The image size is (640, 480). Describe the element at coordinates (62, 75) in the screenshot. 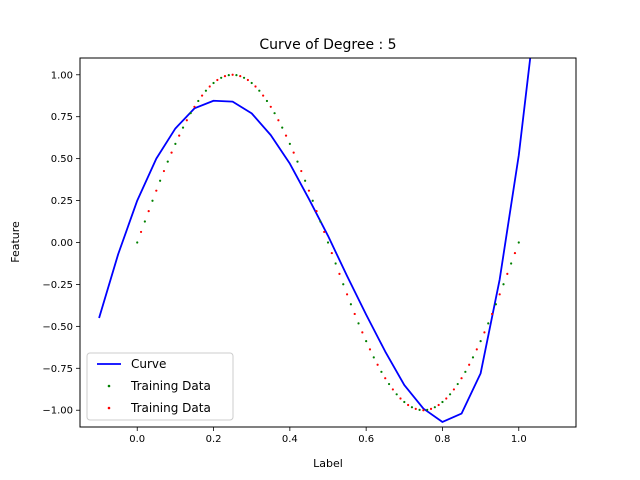

I see `y-tick-label: 1.00` at that location.